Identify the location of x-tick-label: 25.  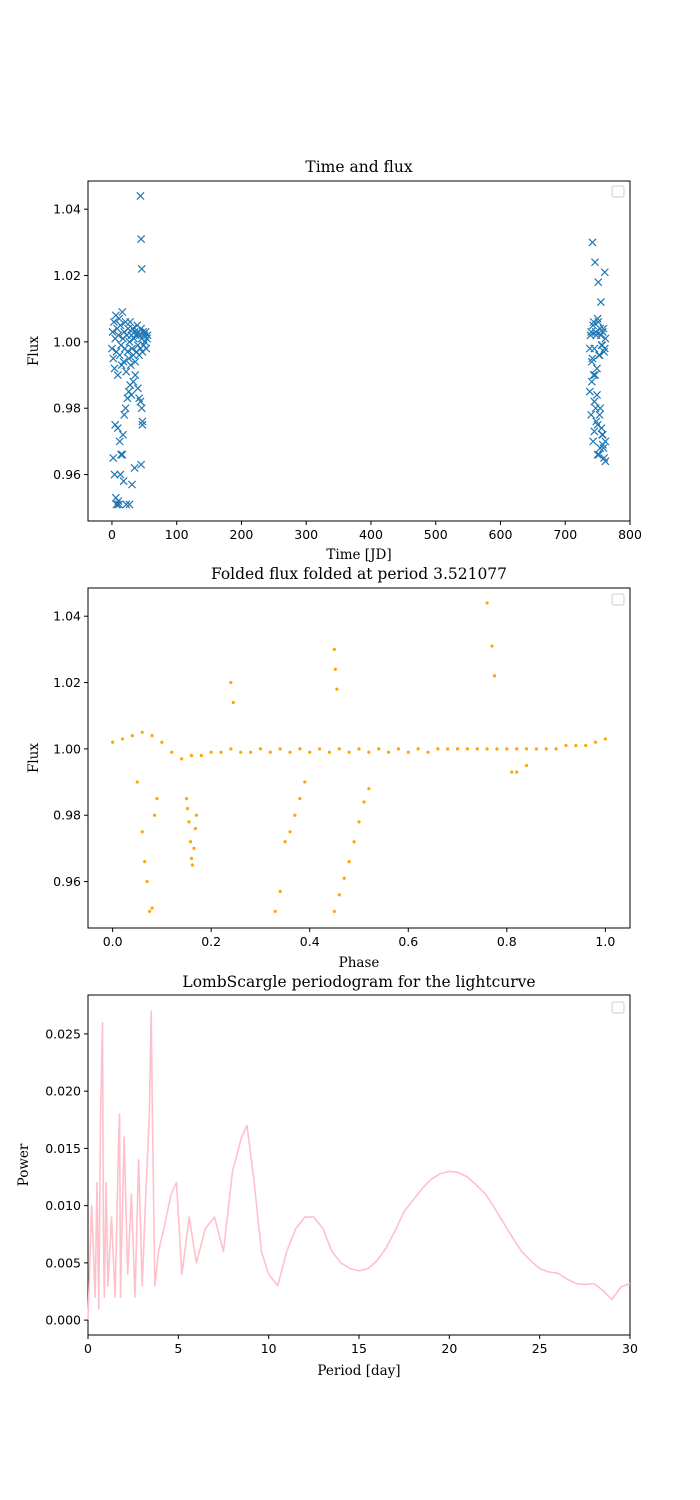
(540, 1348).